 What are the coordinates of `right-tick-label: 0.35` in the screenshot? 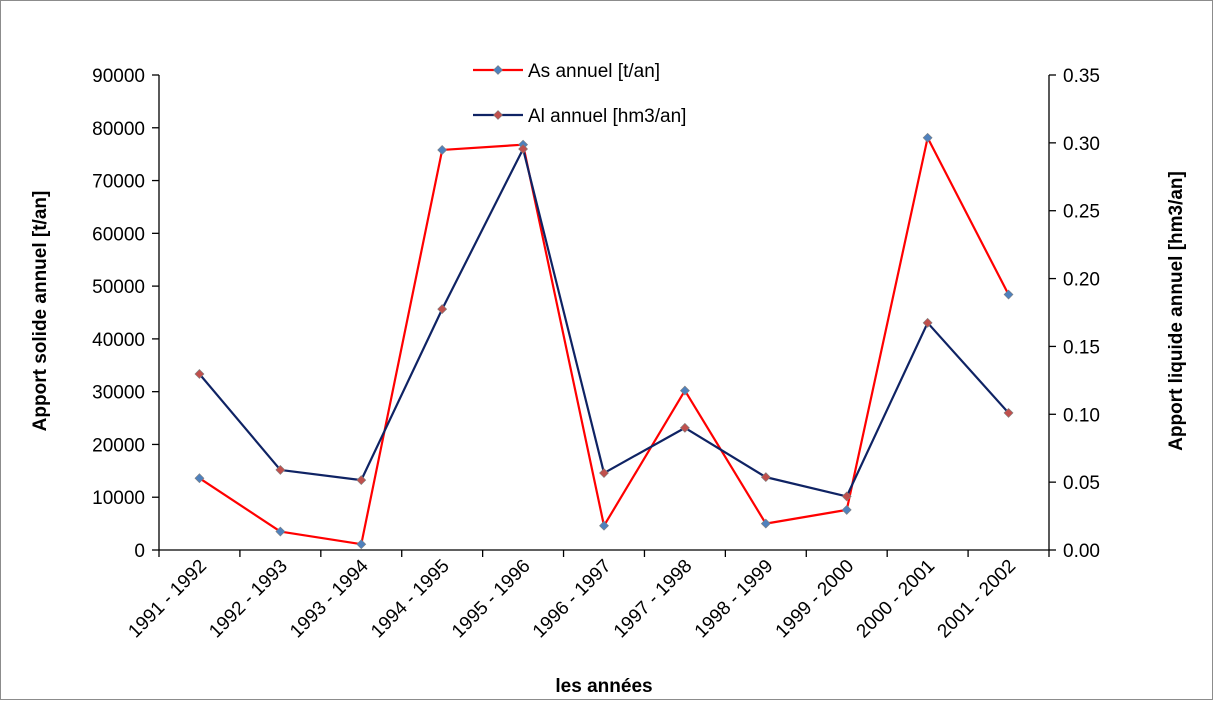 It's located at (1081, 76).